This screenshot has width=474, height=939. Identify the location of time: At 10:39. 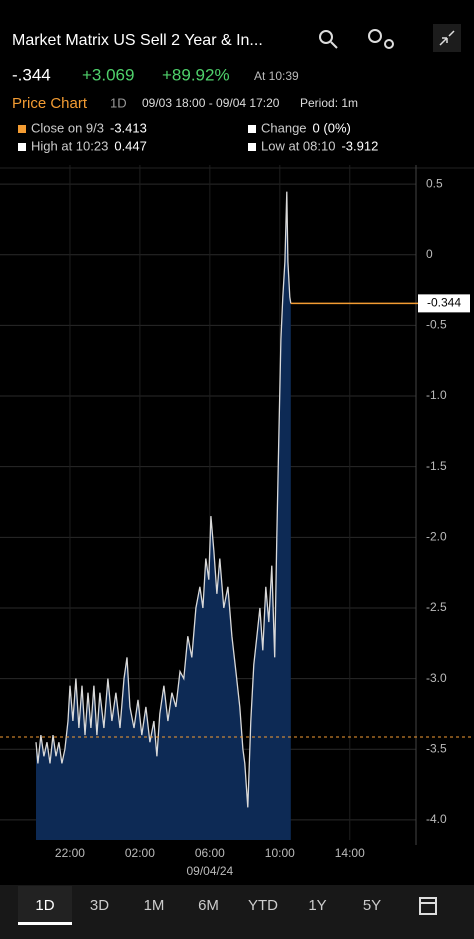
(276, 76).